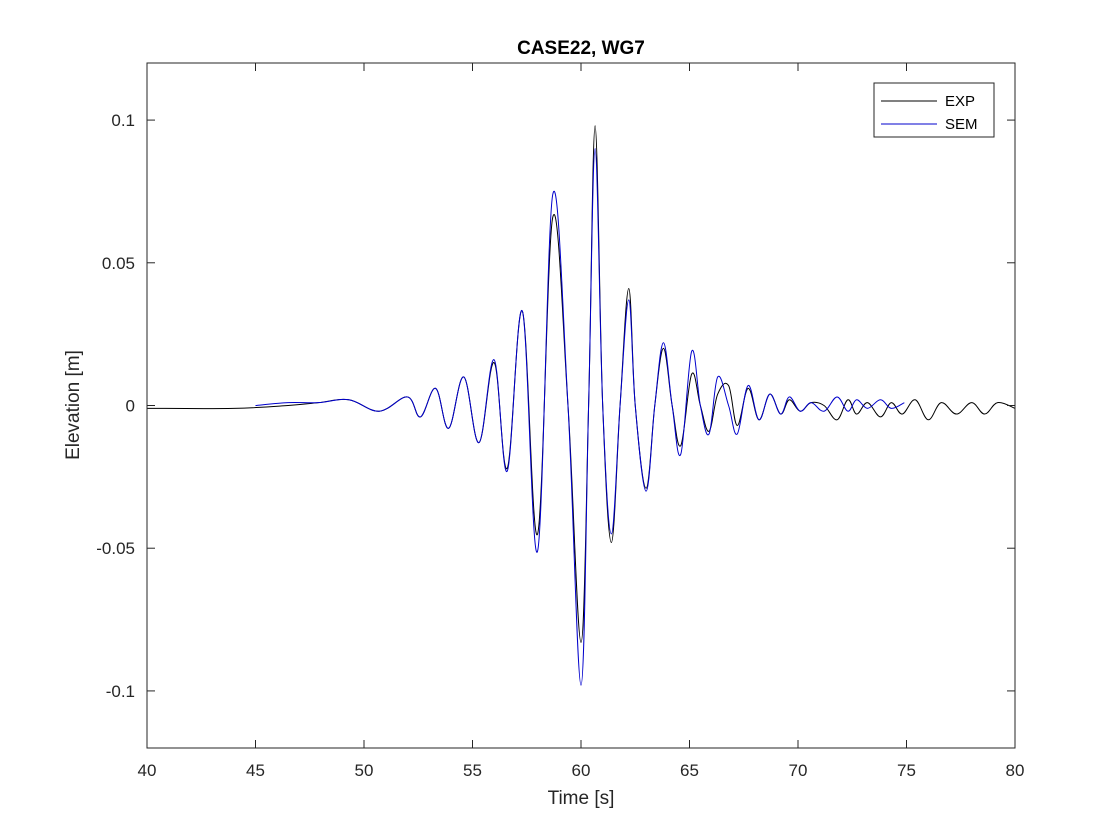  What do you see at coordinates (115, 548) in the screenshot?
I see `y-tick-label: -0.05` at bounding box center [115, 548].